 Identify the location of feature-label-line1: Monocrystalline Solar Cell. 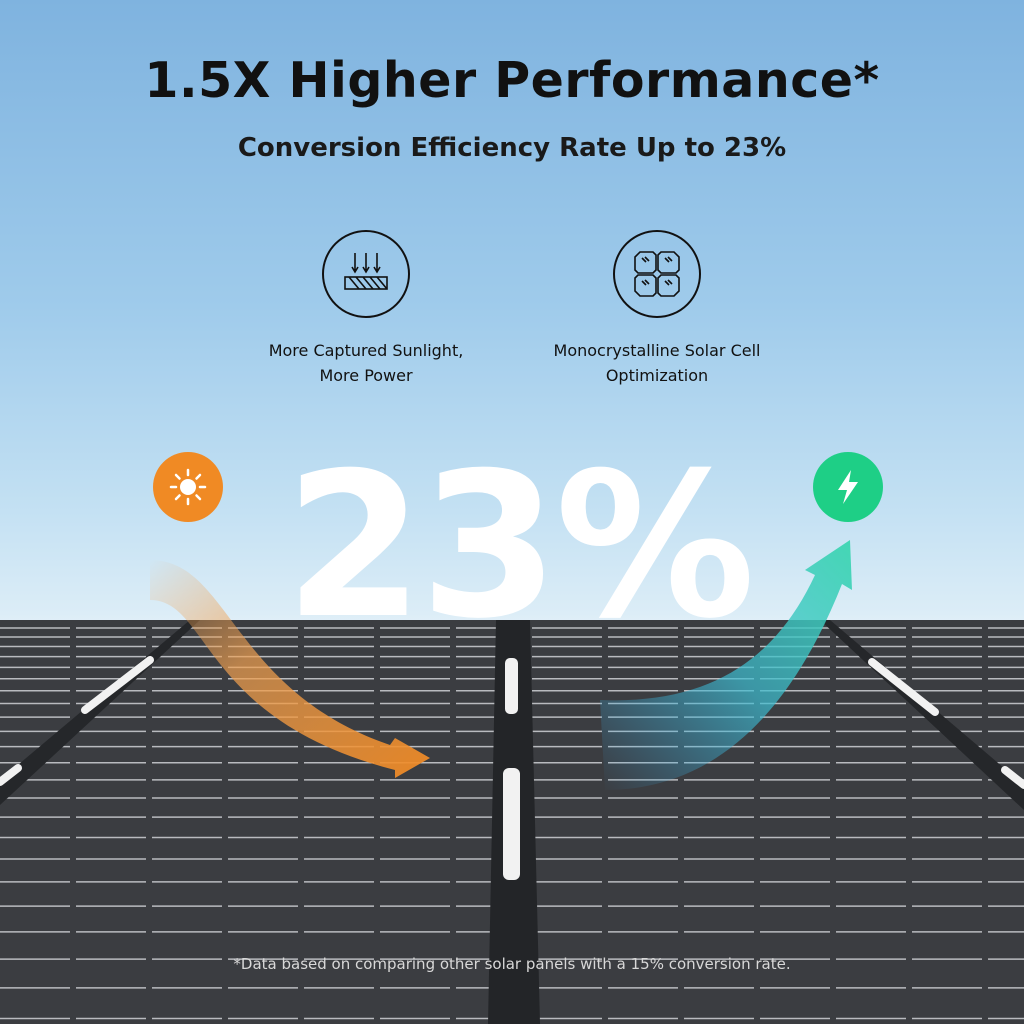
(657, 350).